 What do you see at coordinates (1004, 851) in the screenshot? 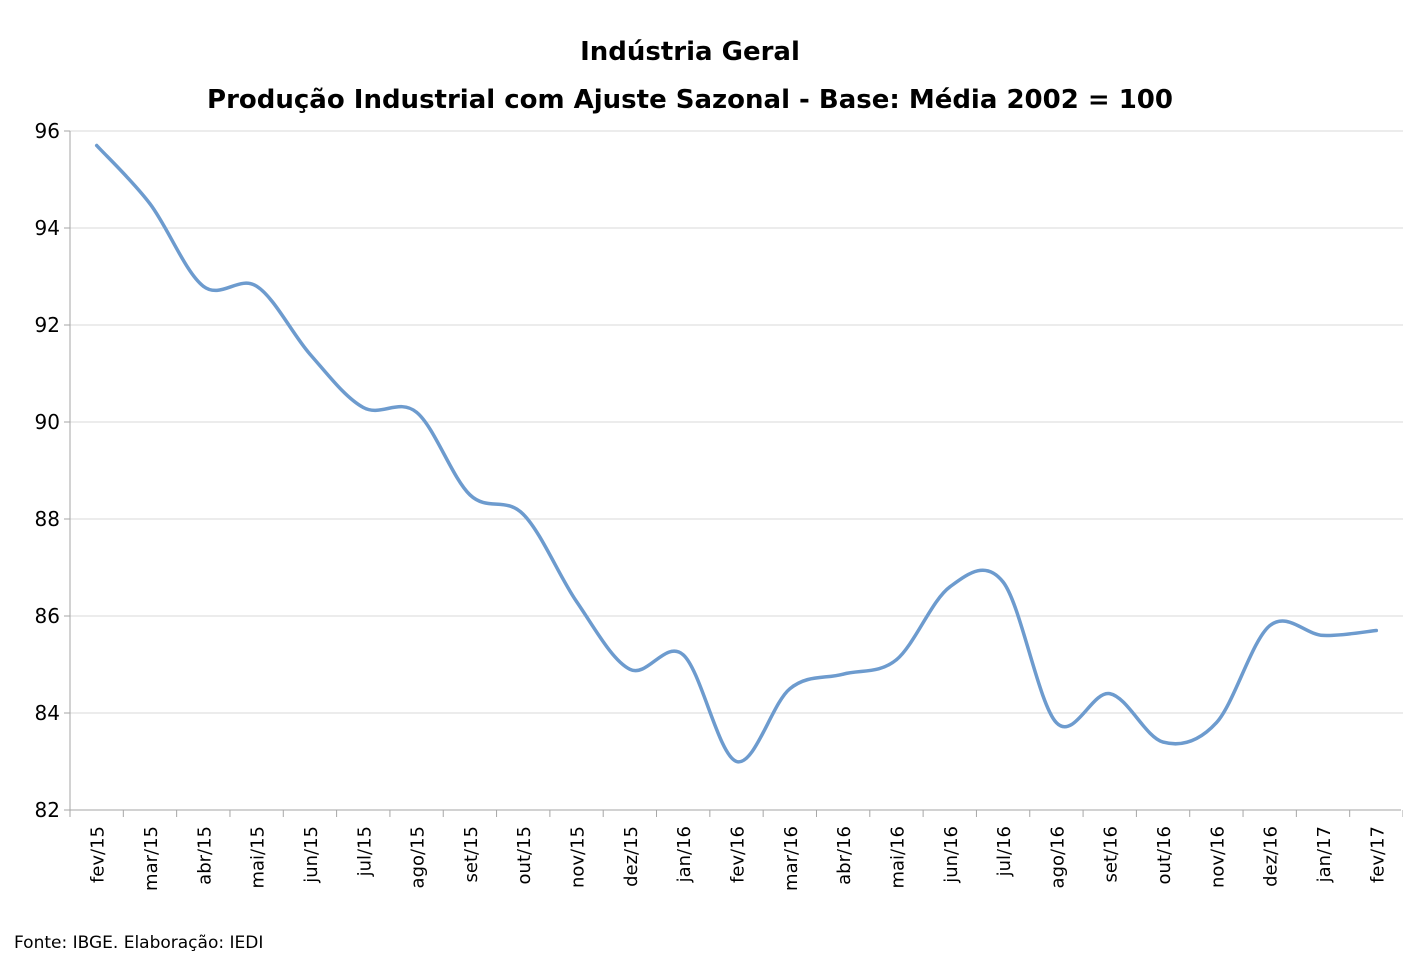
I see `x-tick-label: jul/16` at bounding box center [1004, 851].